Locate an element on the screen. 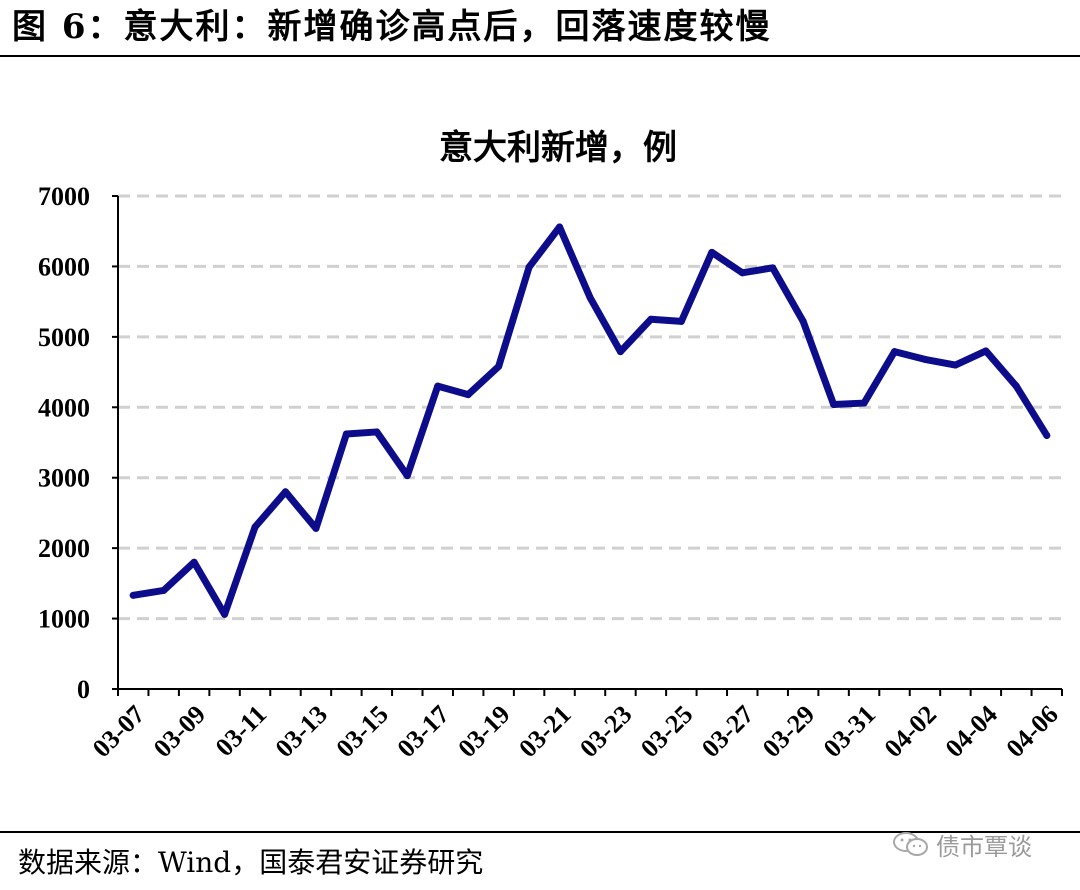 The height and width of the screenshot is (890, 1080). y-tick-label-1000: 1000 is located at coordinates (64, 619).